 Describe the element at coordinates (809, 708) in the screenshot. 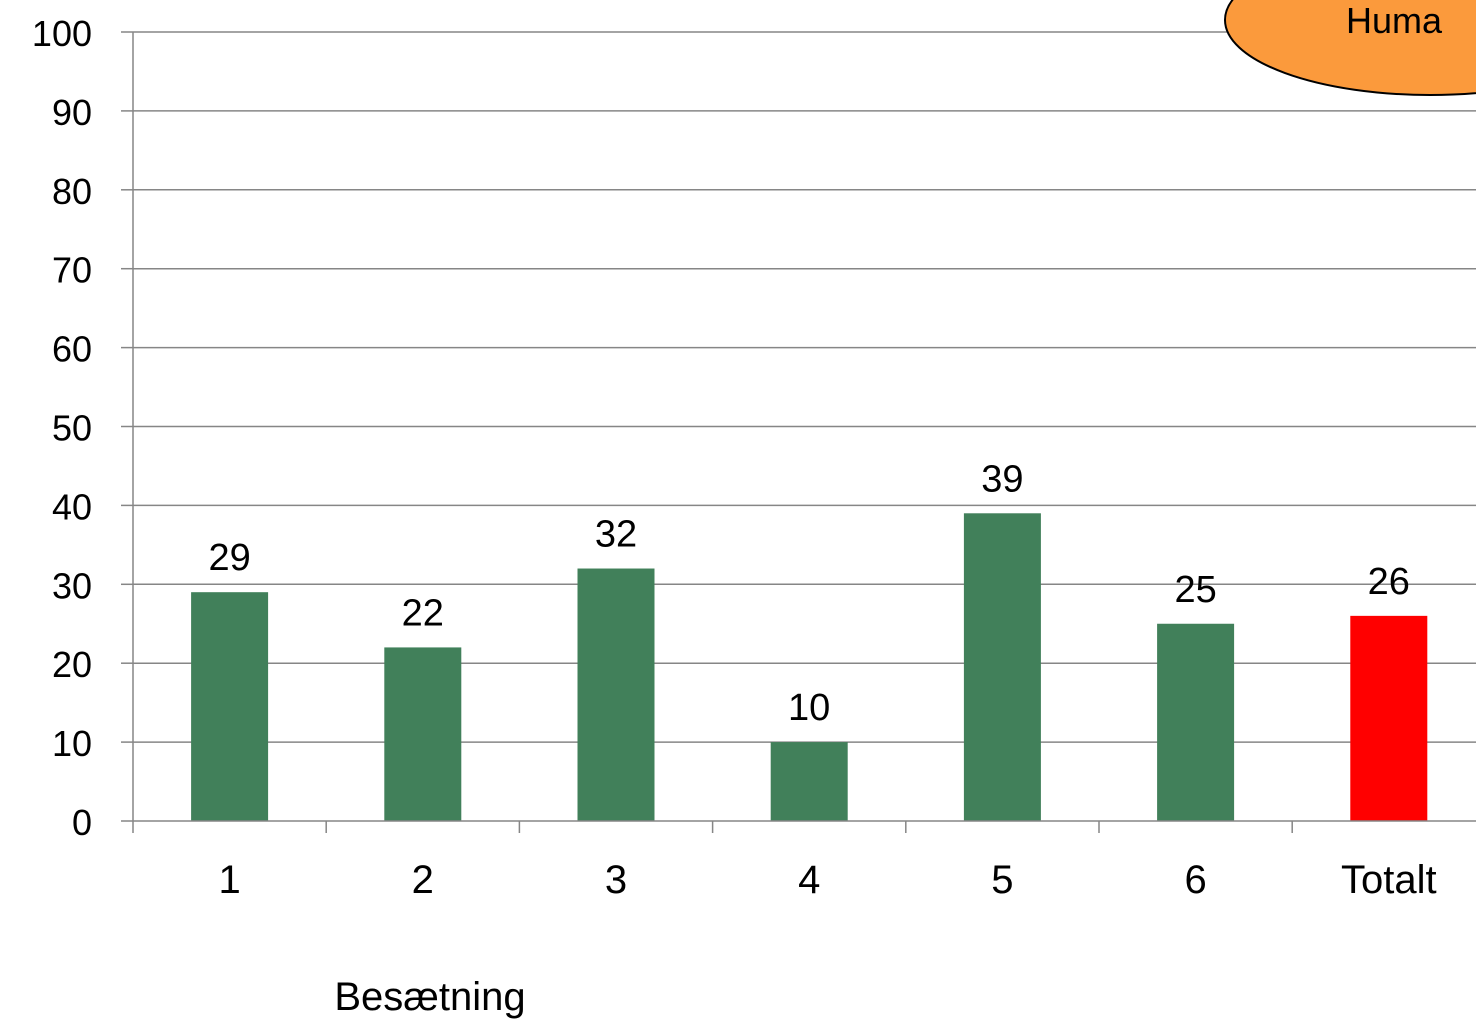

I see `data-label-4: 10` at that location.